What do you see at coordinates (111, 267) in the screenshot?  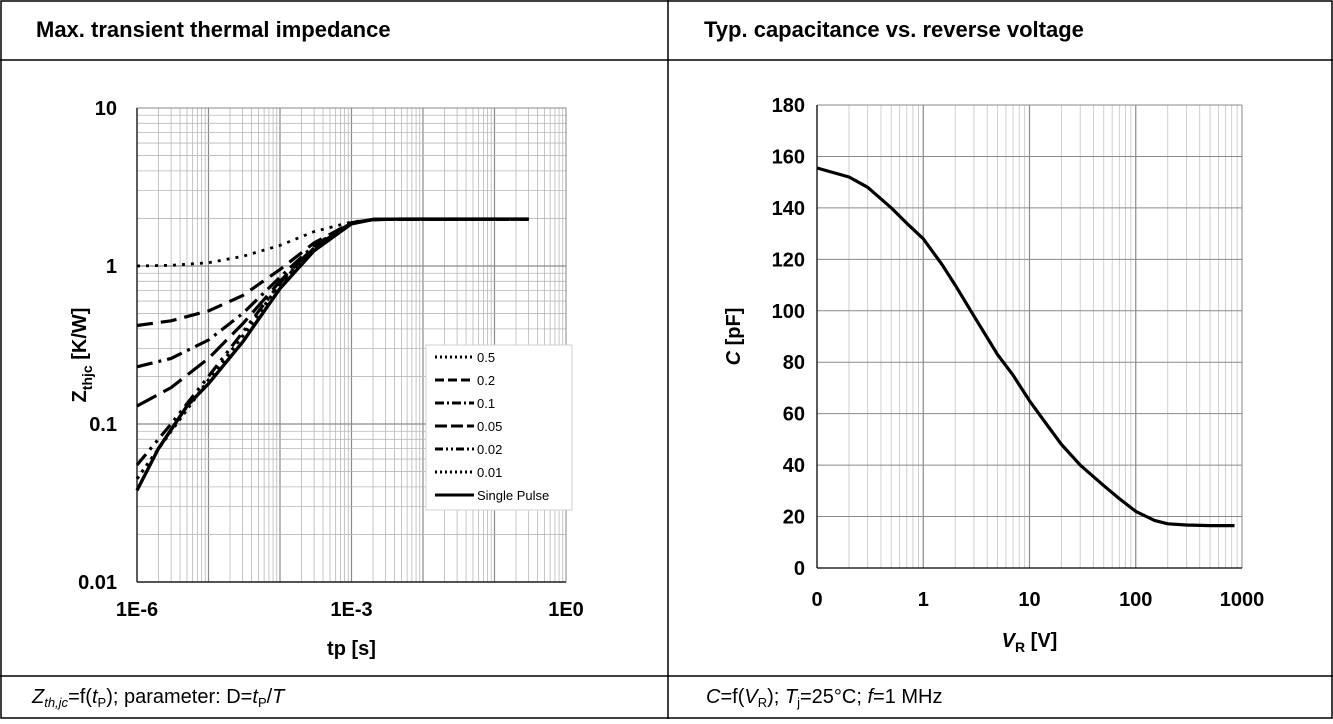 I see `y-tick-label: 1` at bounding box center [111, 267].